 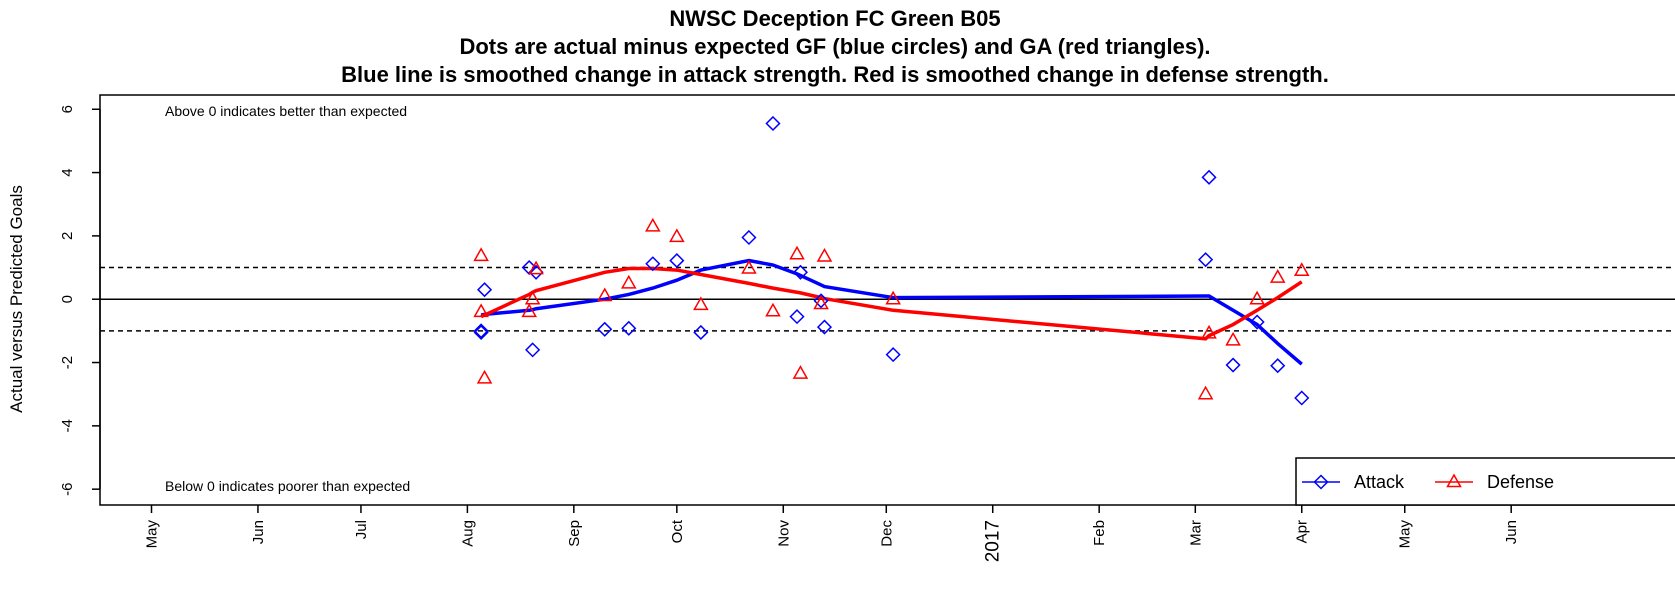 What do you see at coordinates (574, 533) in the screenshot?
I see `x-tick-label: Sep` at bounding box center [574, 533].